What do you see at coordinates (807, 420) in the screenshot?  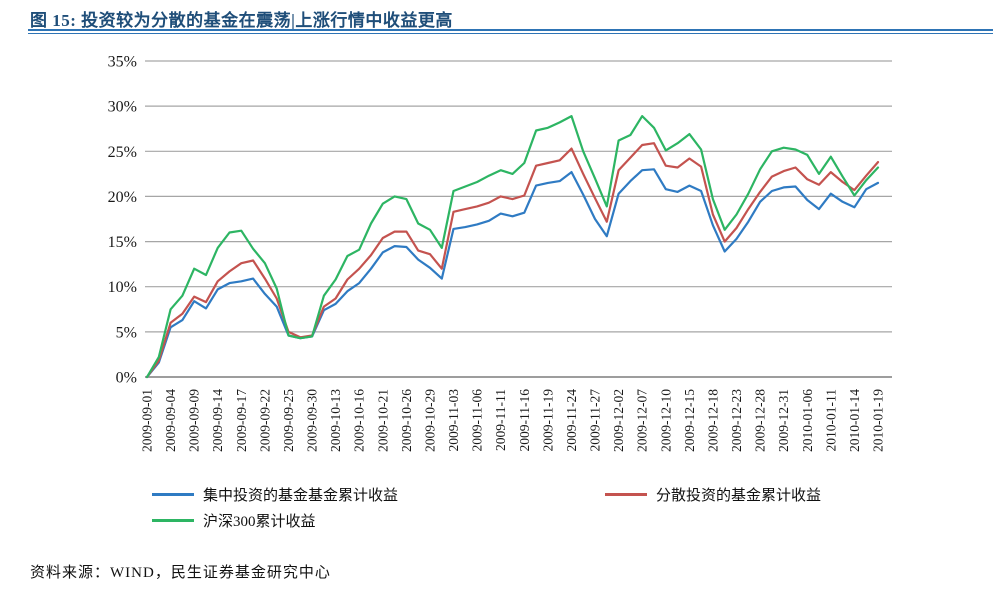 I see `x-axis-tick-label: 2010-01-06` at bounding box center [807, 420].